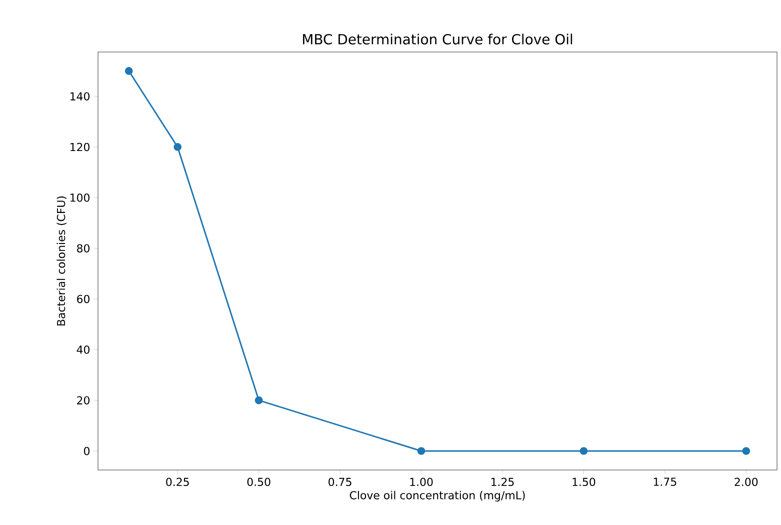 The image size is (781, 525). What do you see at coordinates (421, 482) in the screenshot?
I see `x-tick-label: 1.00` at bounding box center [421, 482].